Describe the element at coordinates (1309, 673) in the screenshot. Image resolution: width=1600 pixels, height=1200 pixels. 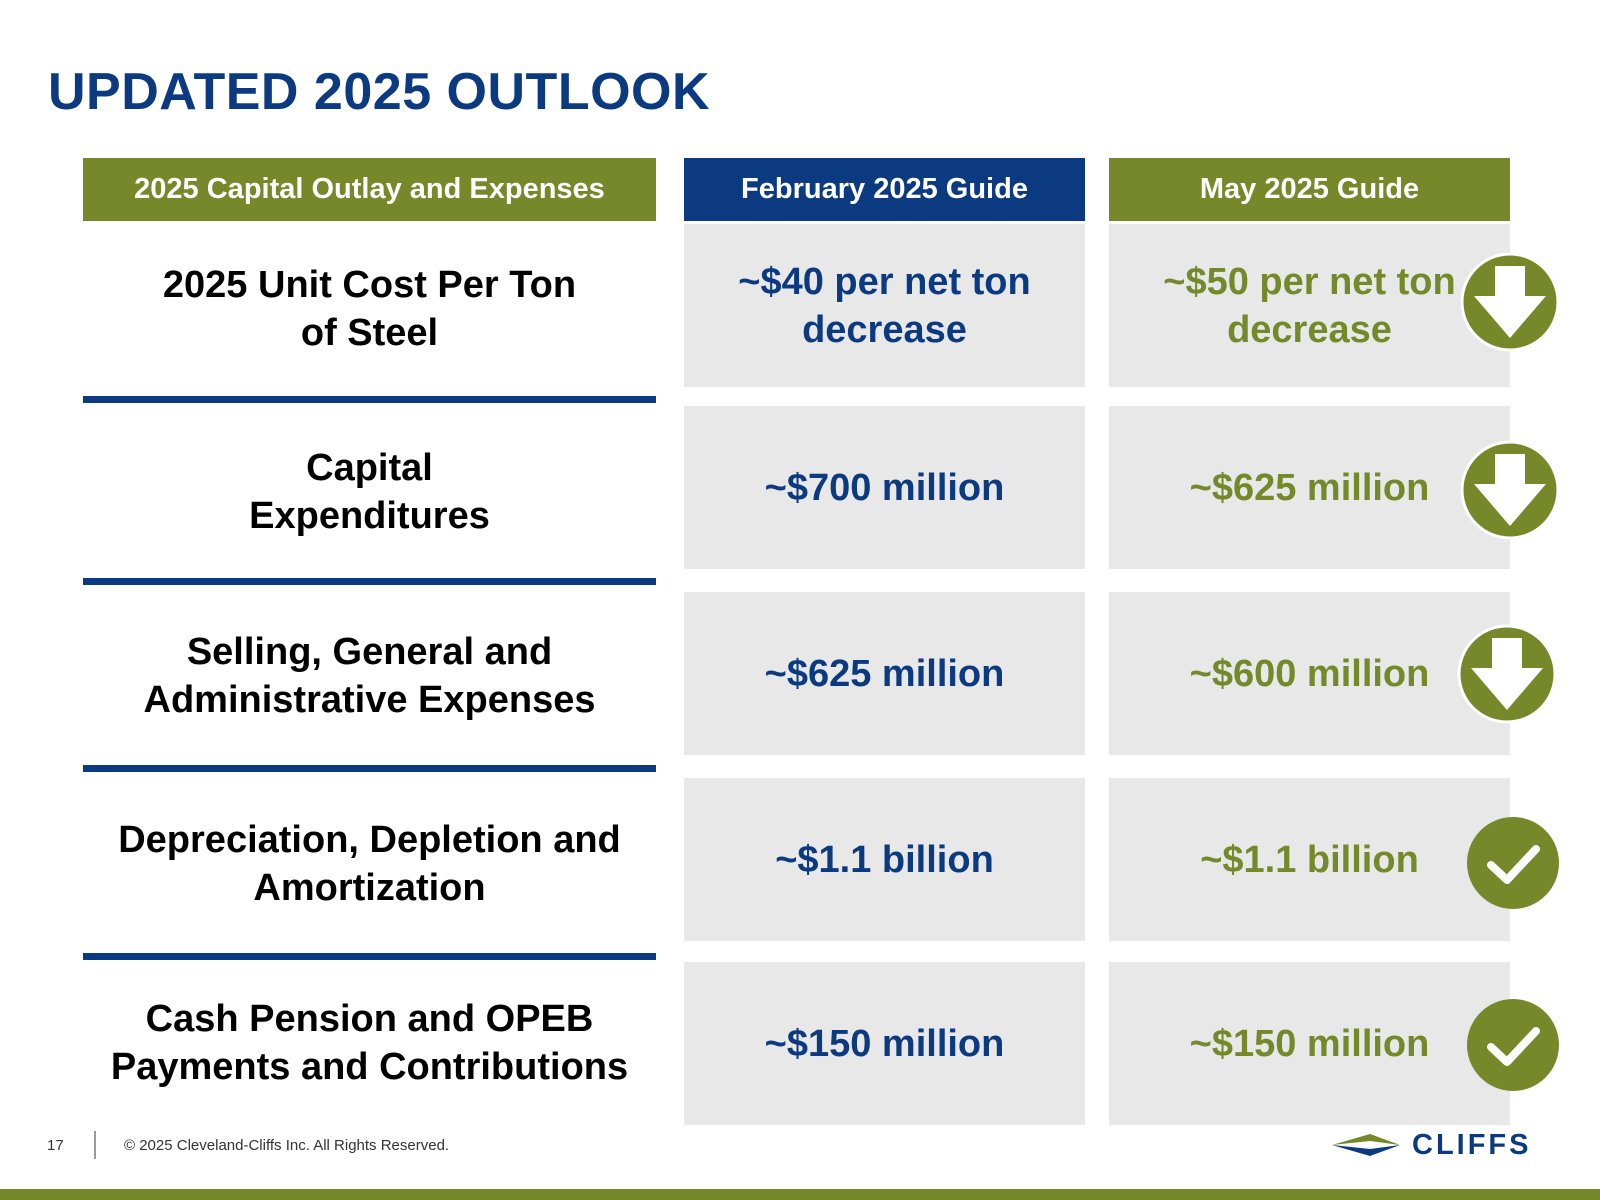
I see `may-value-sga: ~$600 million` at that location.